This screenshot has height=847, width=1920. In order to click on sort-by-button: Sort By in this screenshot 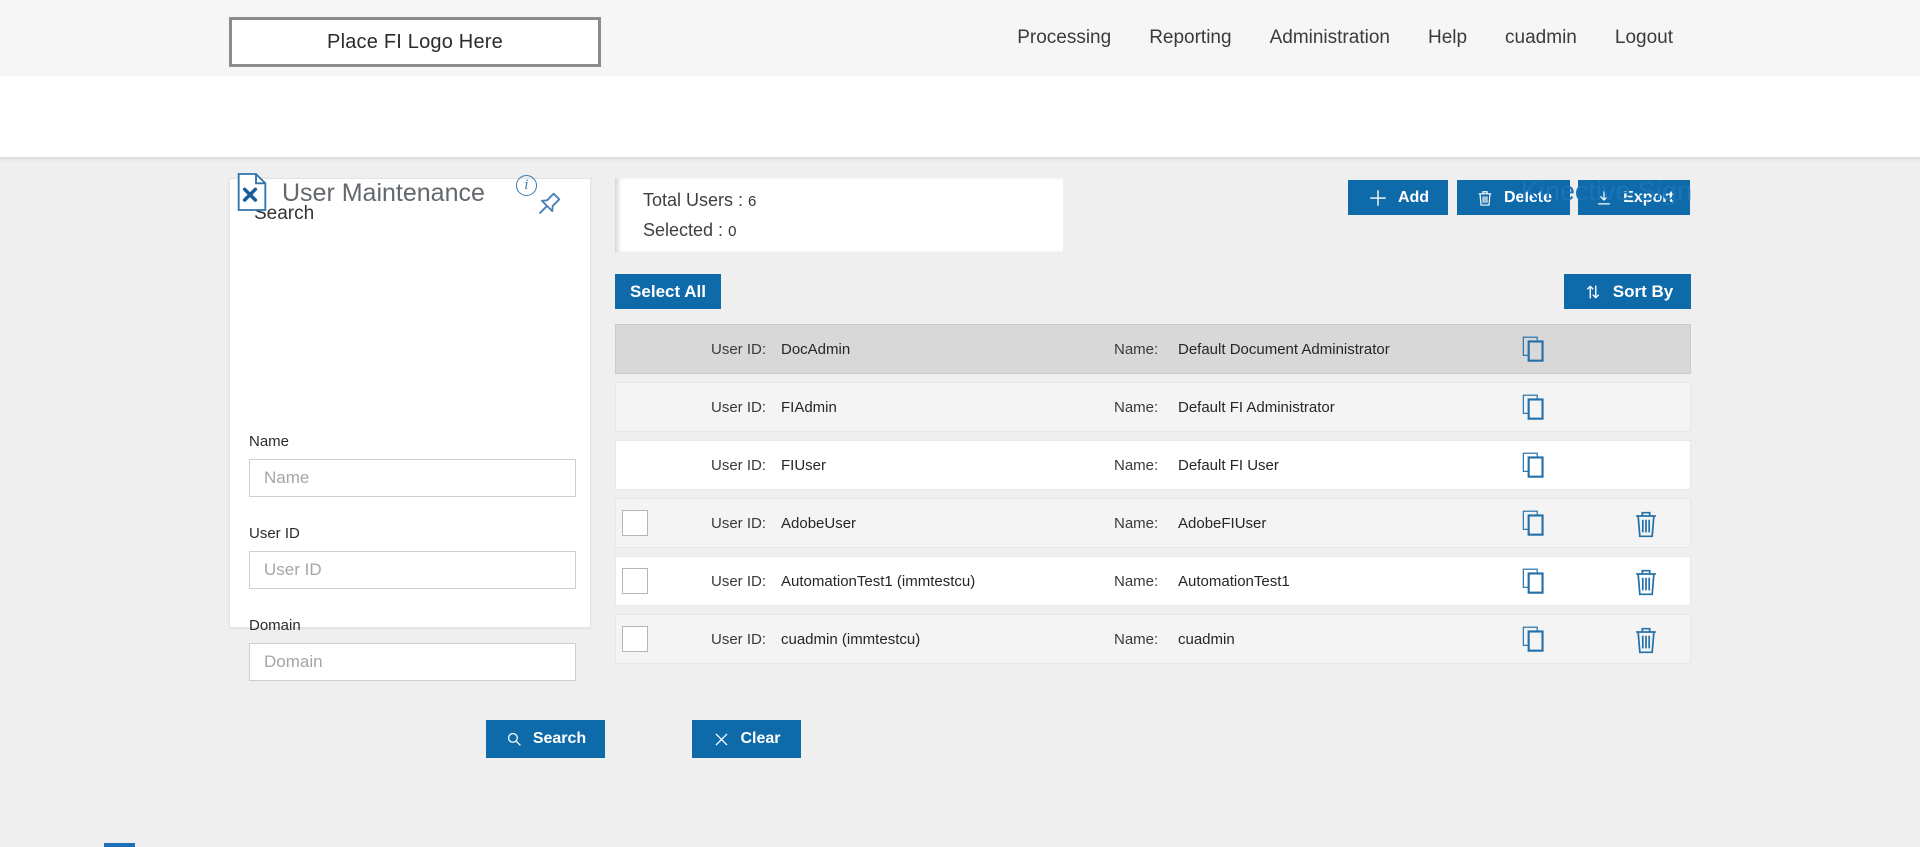, I will do `click(1627, 291)`.